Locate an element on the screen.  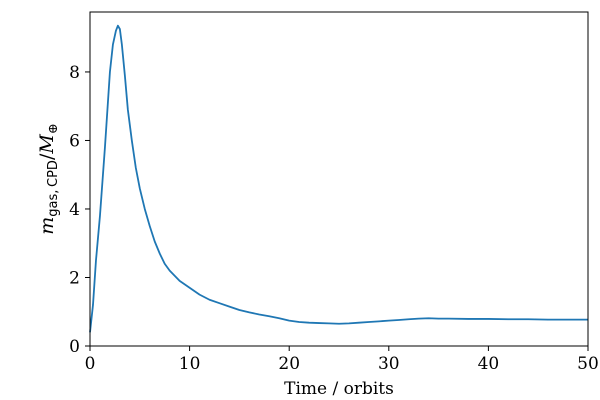
y-axis-ticks: 0 2 4 6 8 is located at coordinates (79, 210).